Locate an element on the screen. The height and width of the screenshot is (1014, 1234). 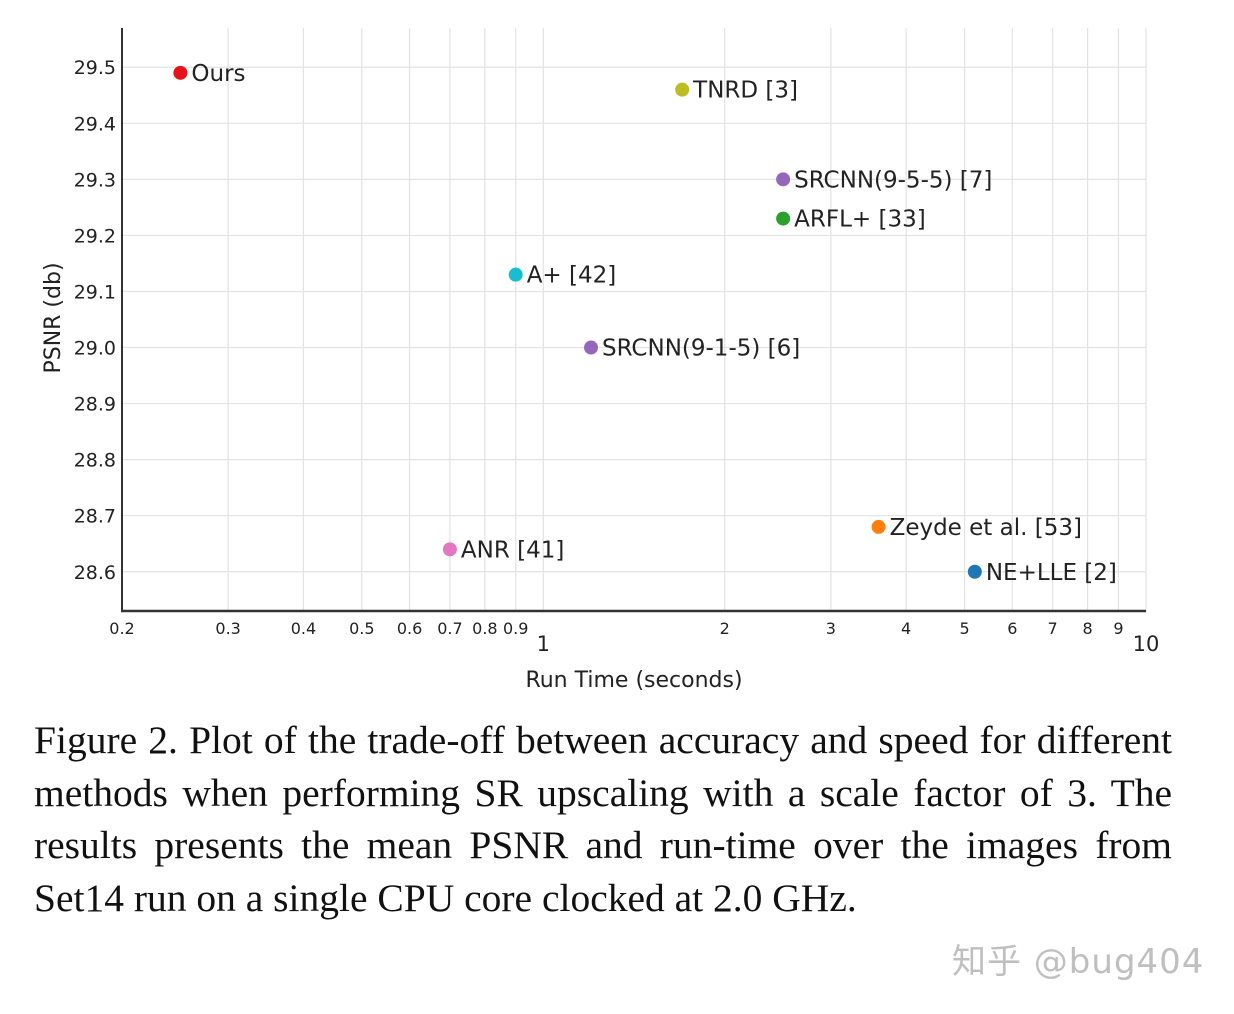
data-point: ARFL+ [33] is located at coordinates (851, 220).